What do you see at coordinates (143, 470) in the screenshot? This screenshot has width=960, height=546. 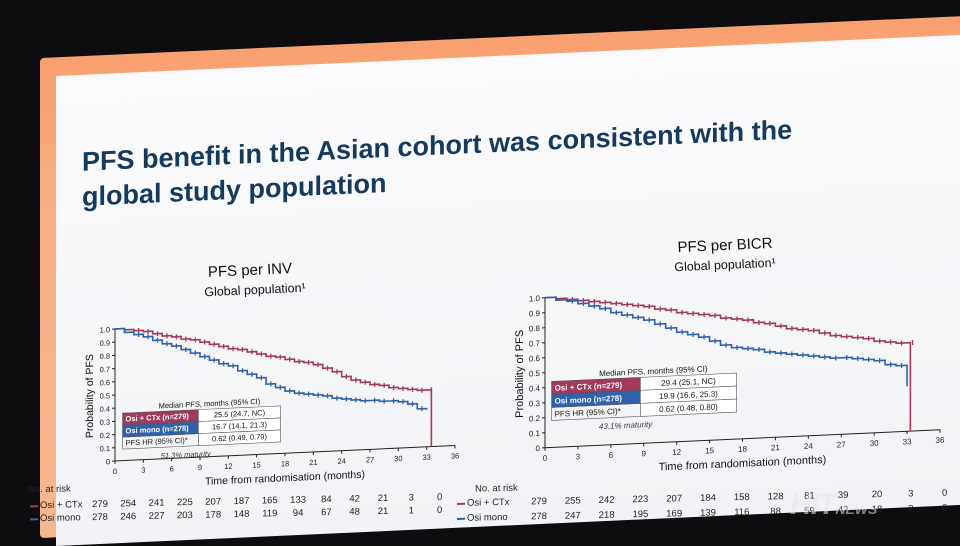 I see `x-tick-label: 3` at bounding box center [143, 470].